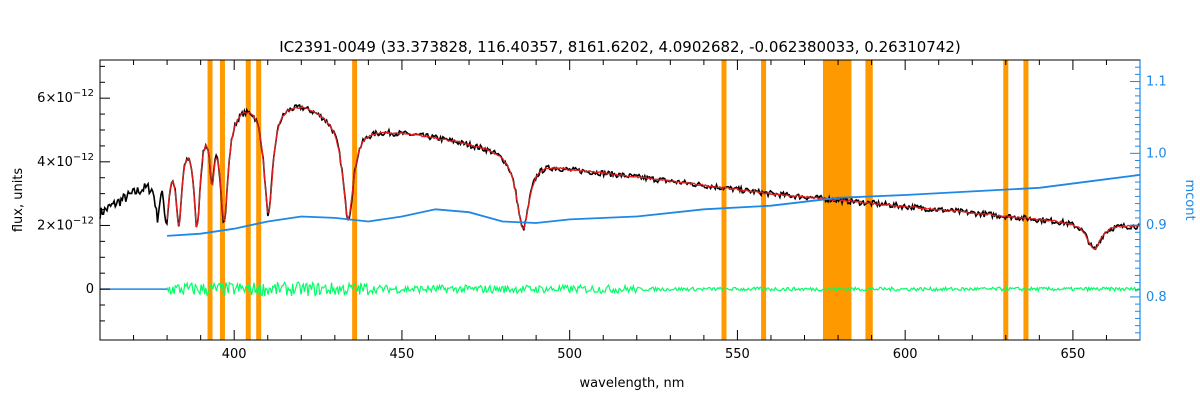  Describe the element at coordinates (402, 354) in the screenshot. I see `x-tick-label: 450` at that location.